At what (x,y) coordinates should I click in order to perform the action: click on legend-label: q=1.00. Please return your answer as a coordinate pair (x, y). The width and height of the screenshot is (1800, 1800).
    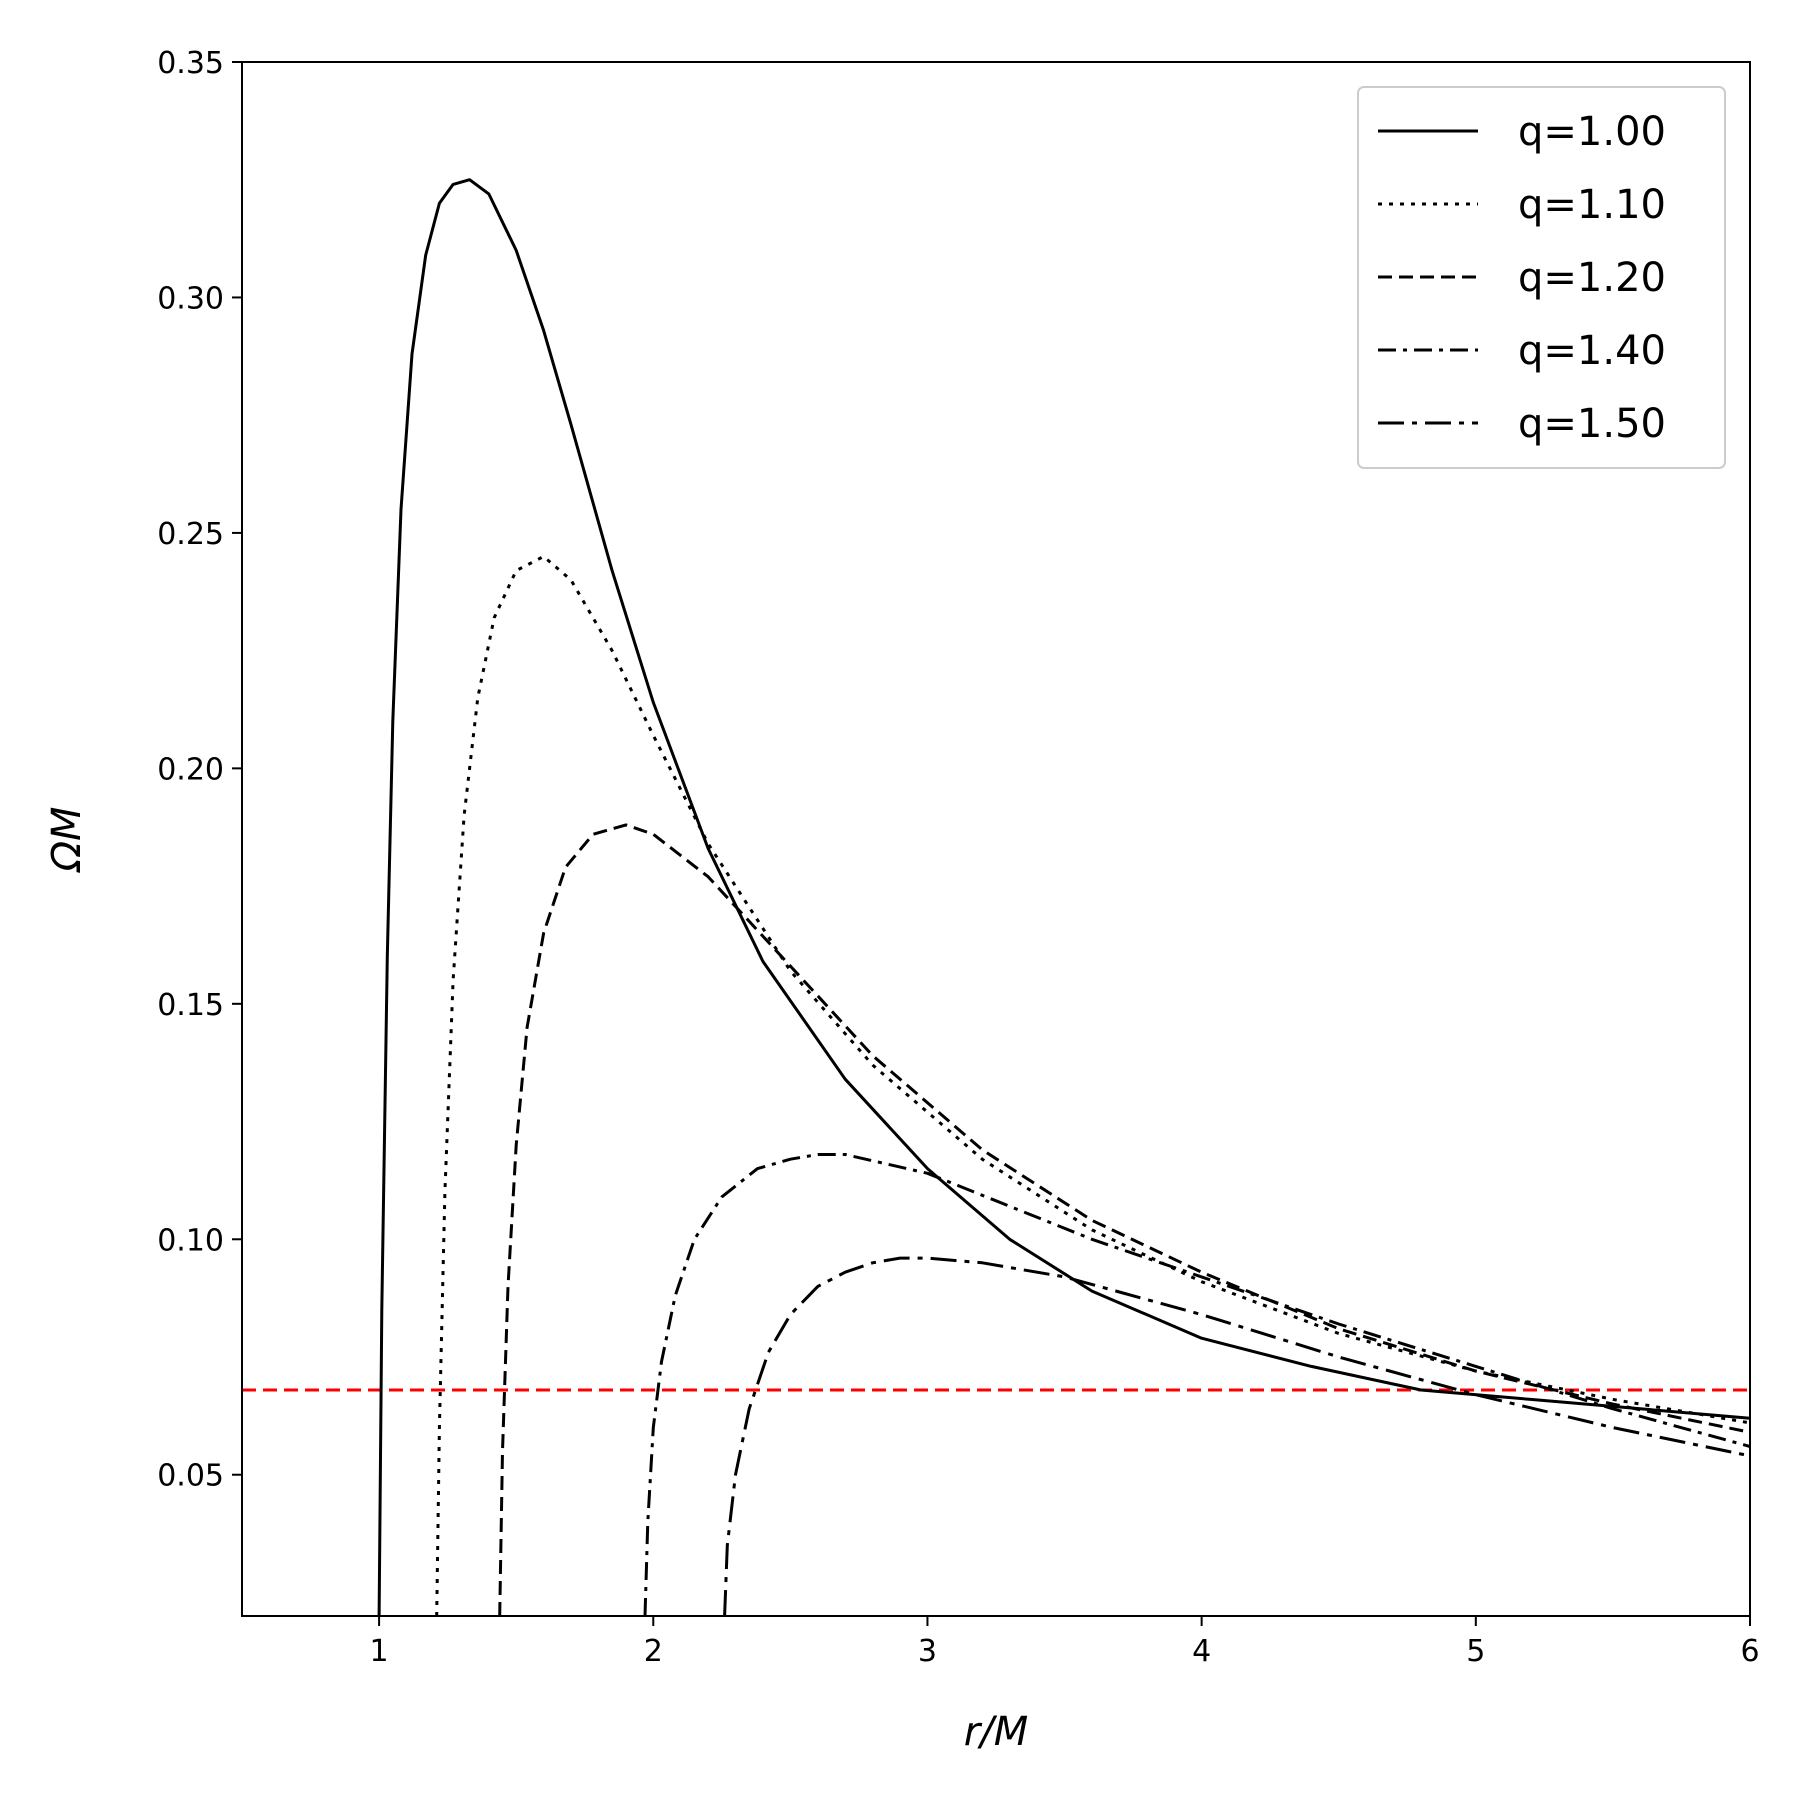
    Looking at the image, I should click on (1592, 132).